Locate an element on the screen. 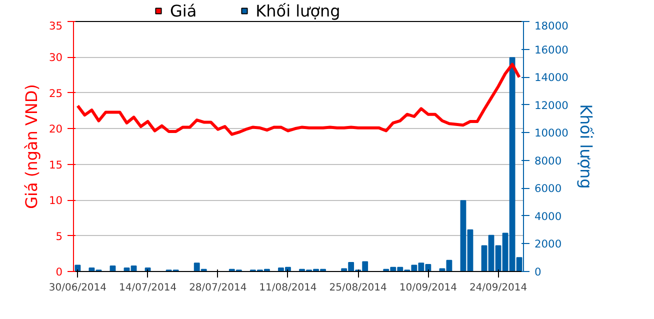 The height and width of the screenshot is (319, 654). y-tick-label: 25 is located at coordinates (55, 93).